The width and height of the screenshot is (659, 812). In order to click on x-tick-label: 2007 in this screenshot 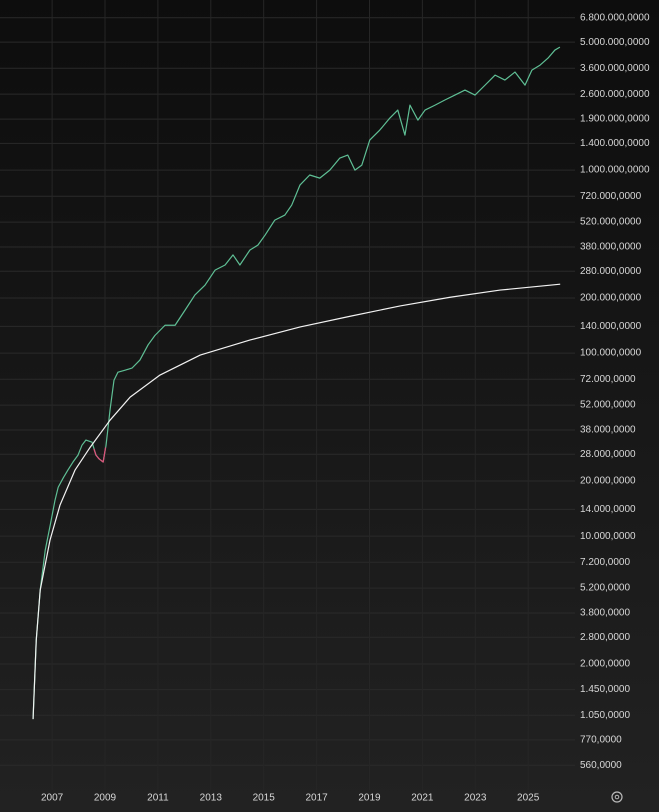, I will do `click(52, 798)`.